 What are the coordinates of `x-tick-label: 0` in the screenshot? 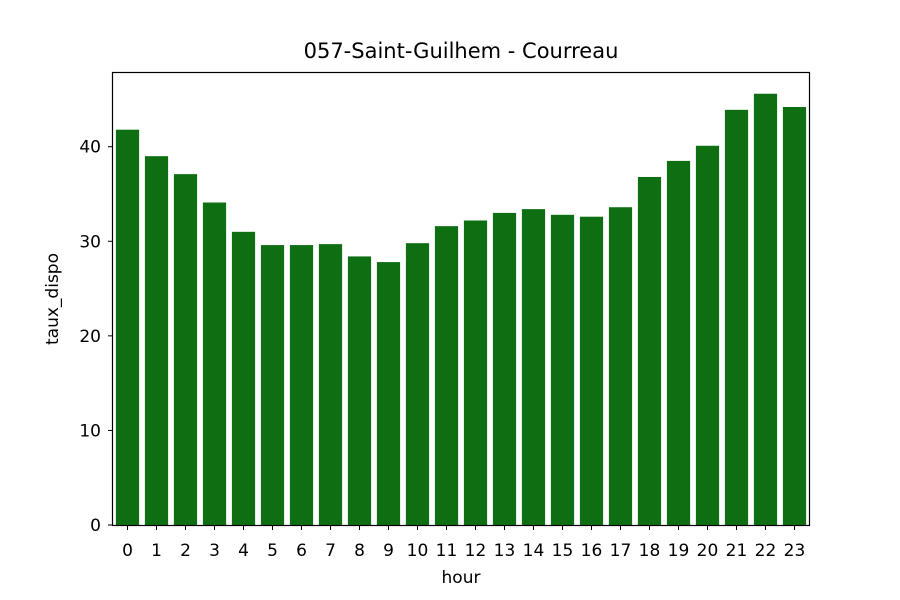 It's located at (127, 551).